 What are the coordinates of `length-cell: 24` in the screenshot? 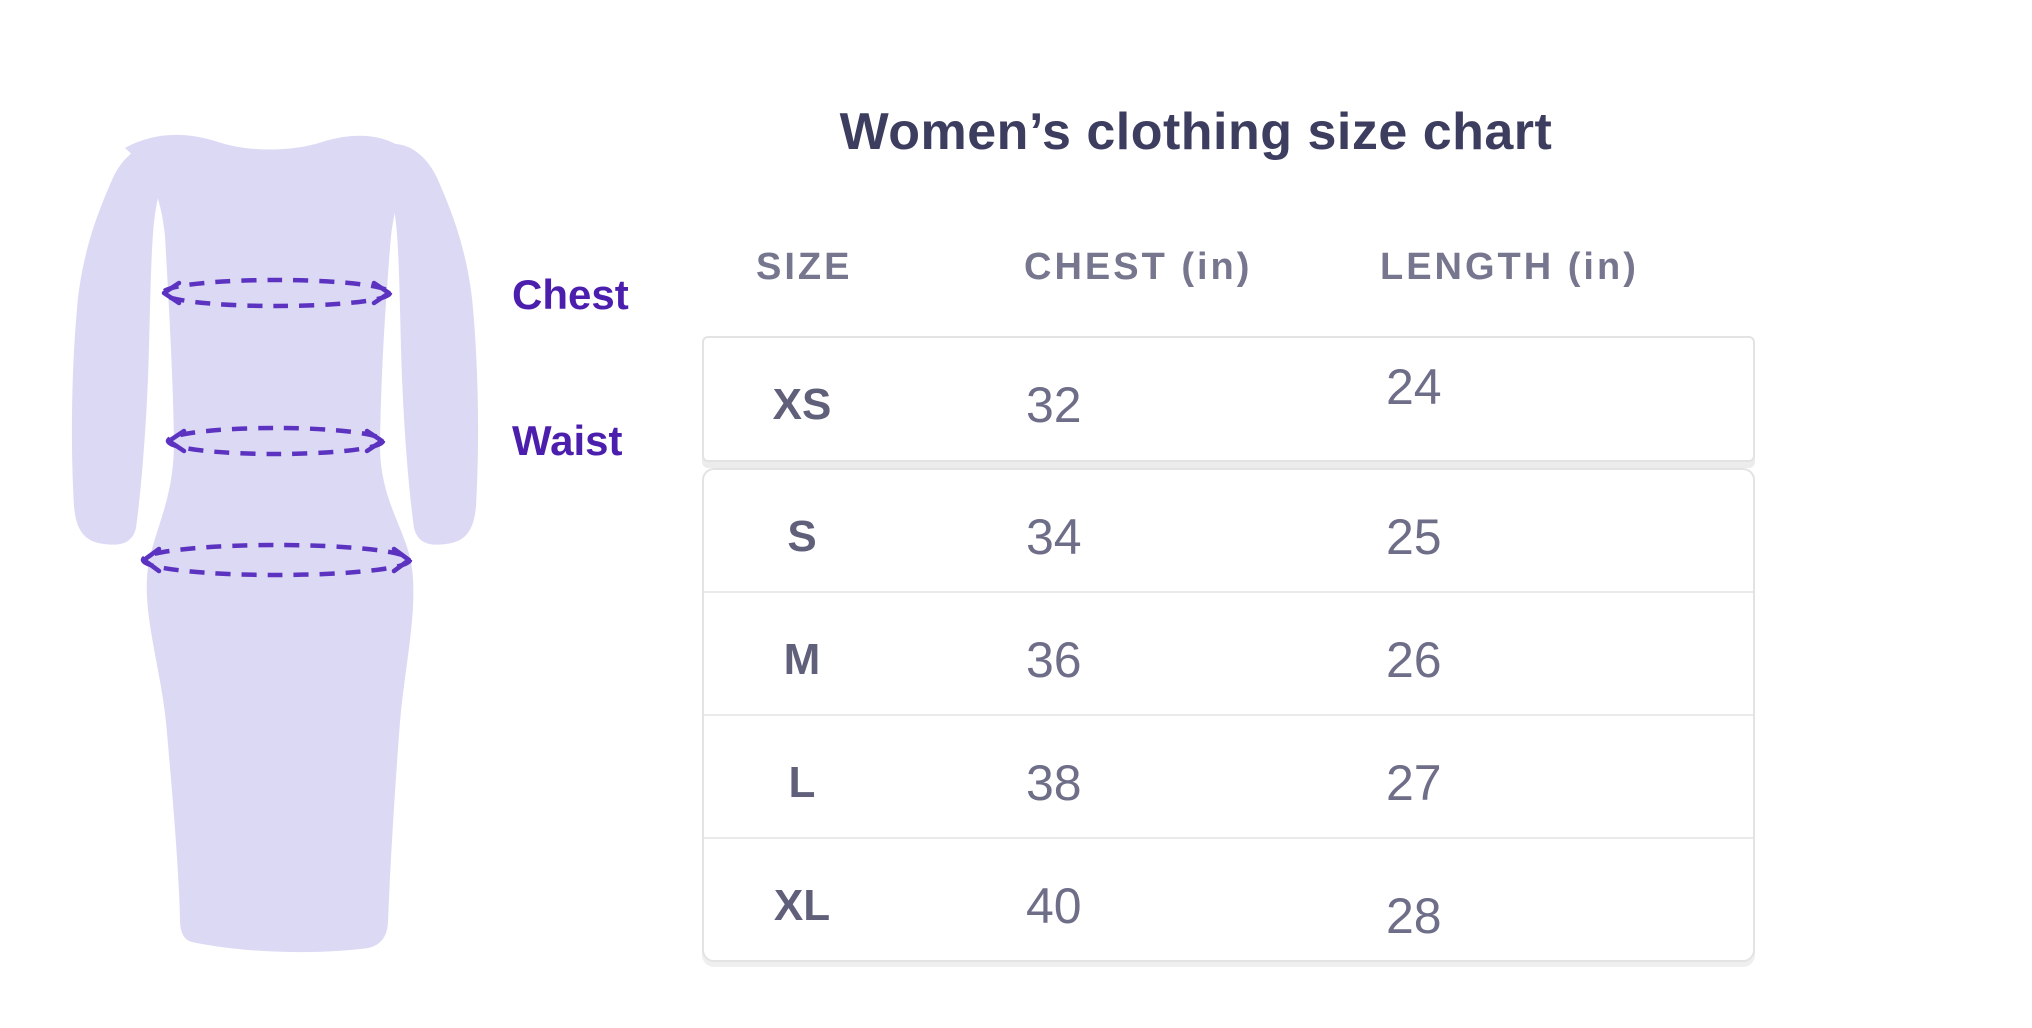 It's located at (1414, 387).